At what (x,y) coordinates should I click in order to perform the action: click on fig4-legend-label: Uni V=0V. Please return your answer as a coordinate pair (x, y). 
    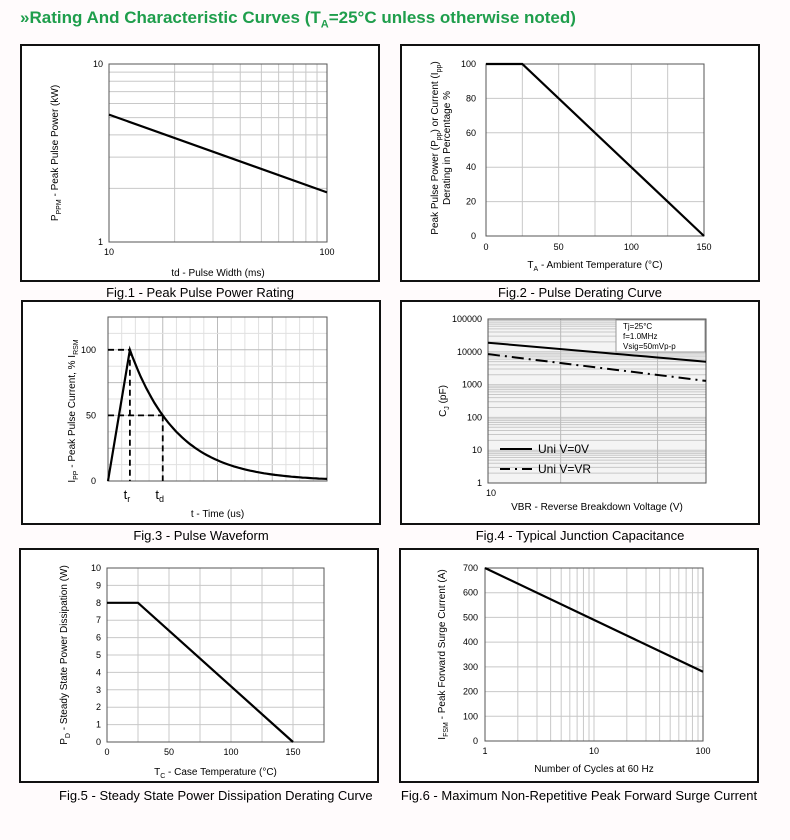
    Looking at the image, I should click on (563, 449).